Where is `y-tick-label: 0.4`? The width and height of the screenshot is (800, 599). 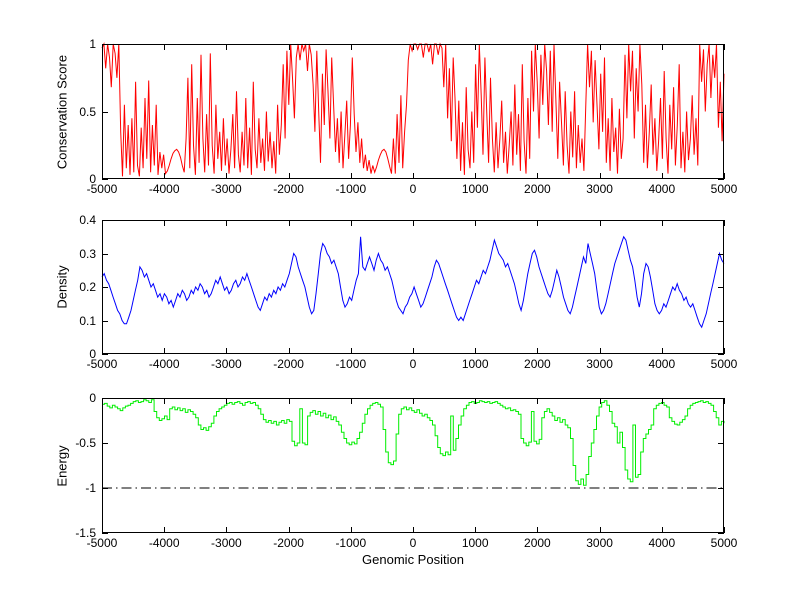
y-tick-label: 0.4 is located at coordinates (87, 220).